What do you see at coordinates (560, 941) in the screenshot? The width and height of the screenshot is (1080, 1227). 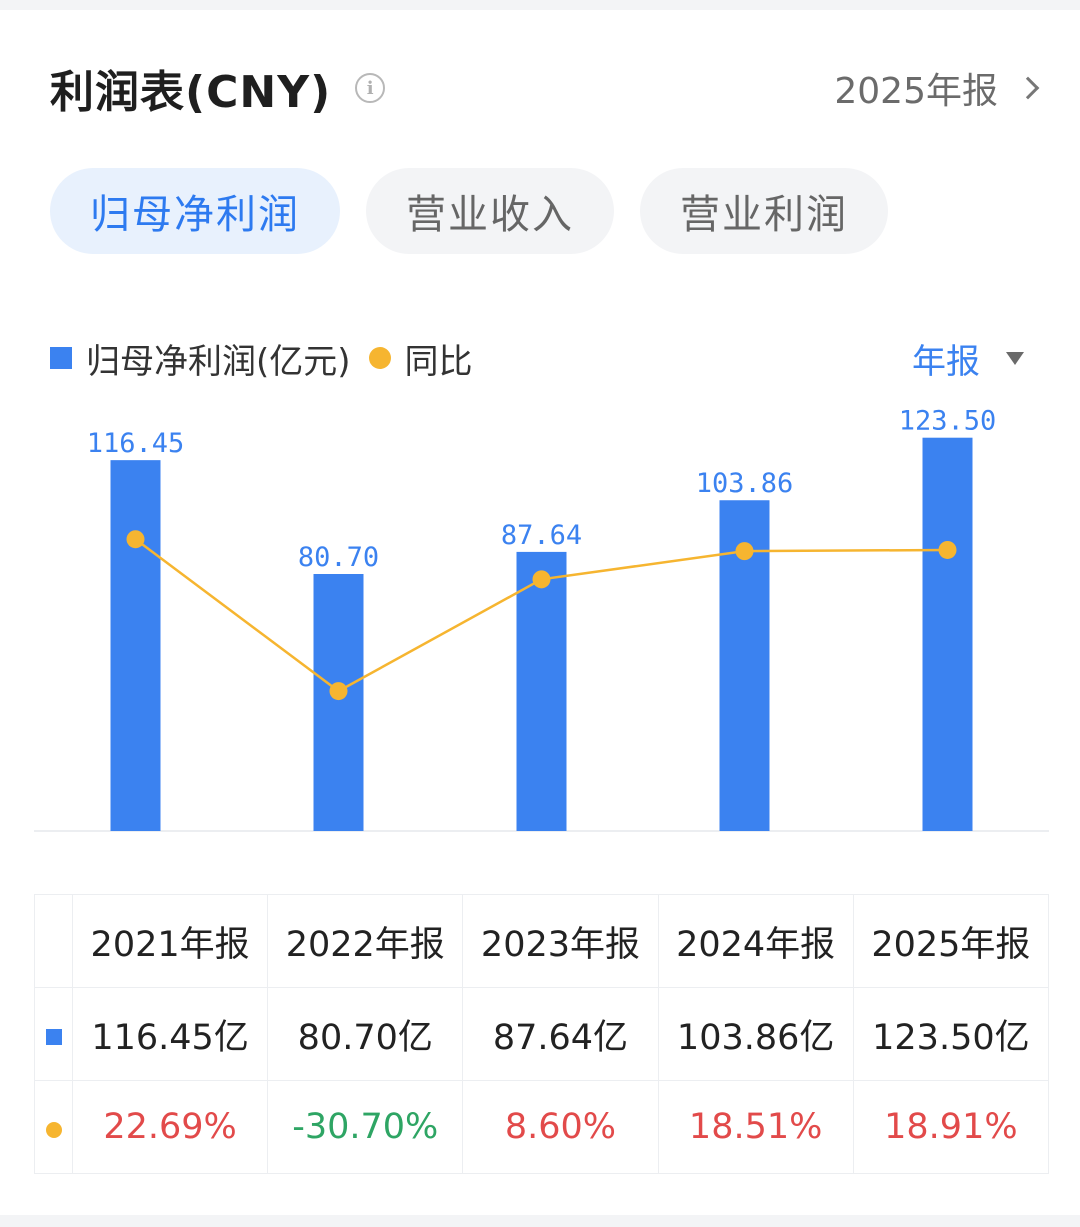 I see `table-header: 2023年报` at bounding box center [560, 941].